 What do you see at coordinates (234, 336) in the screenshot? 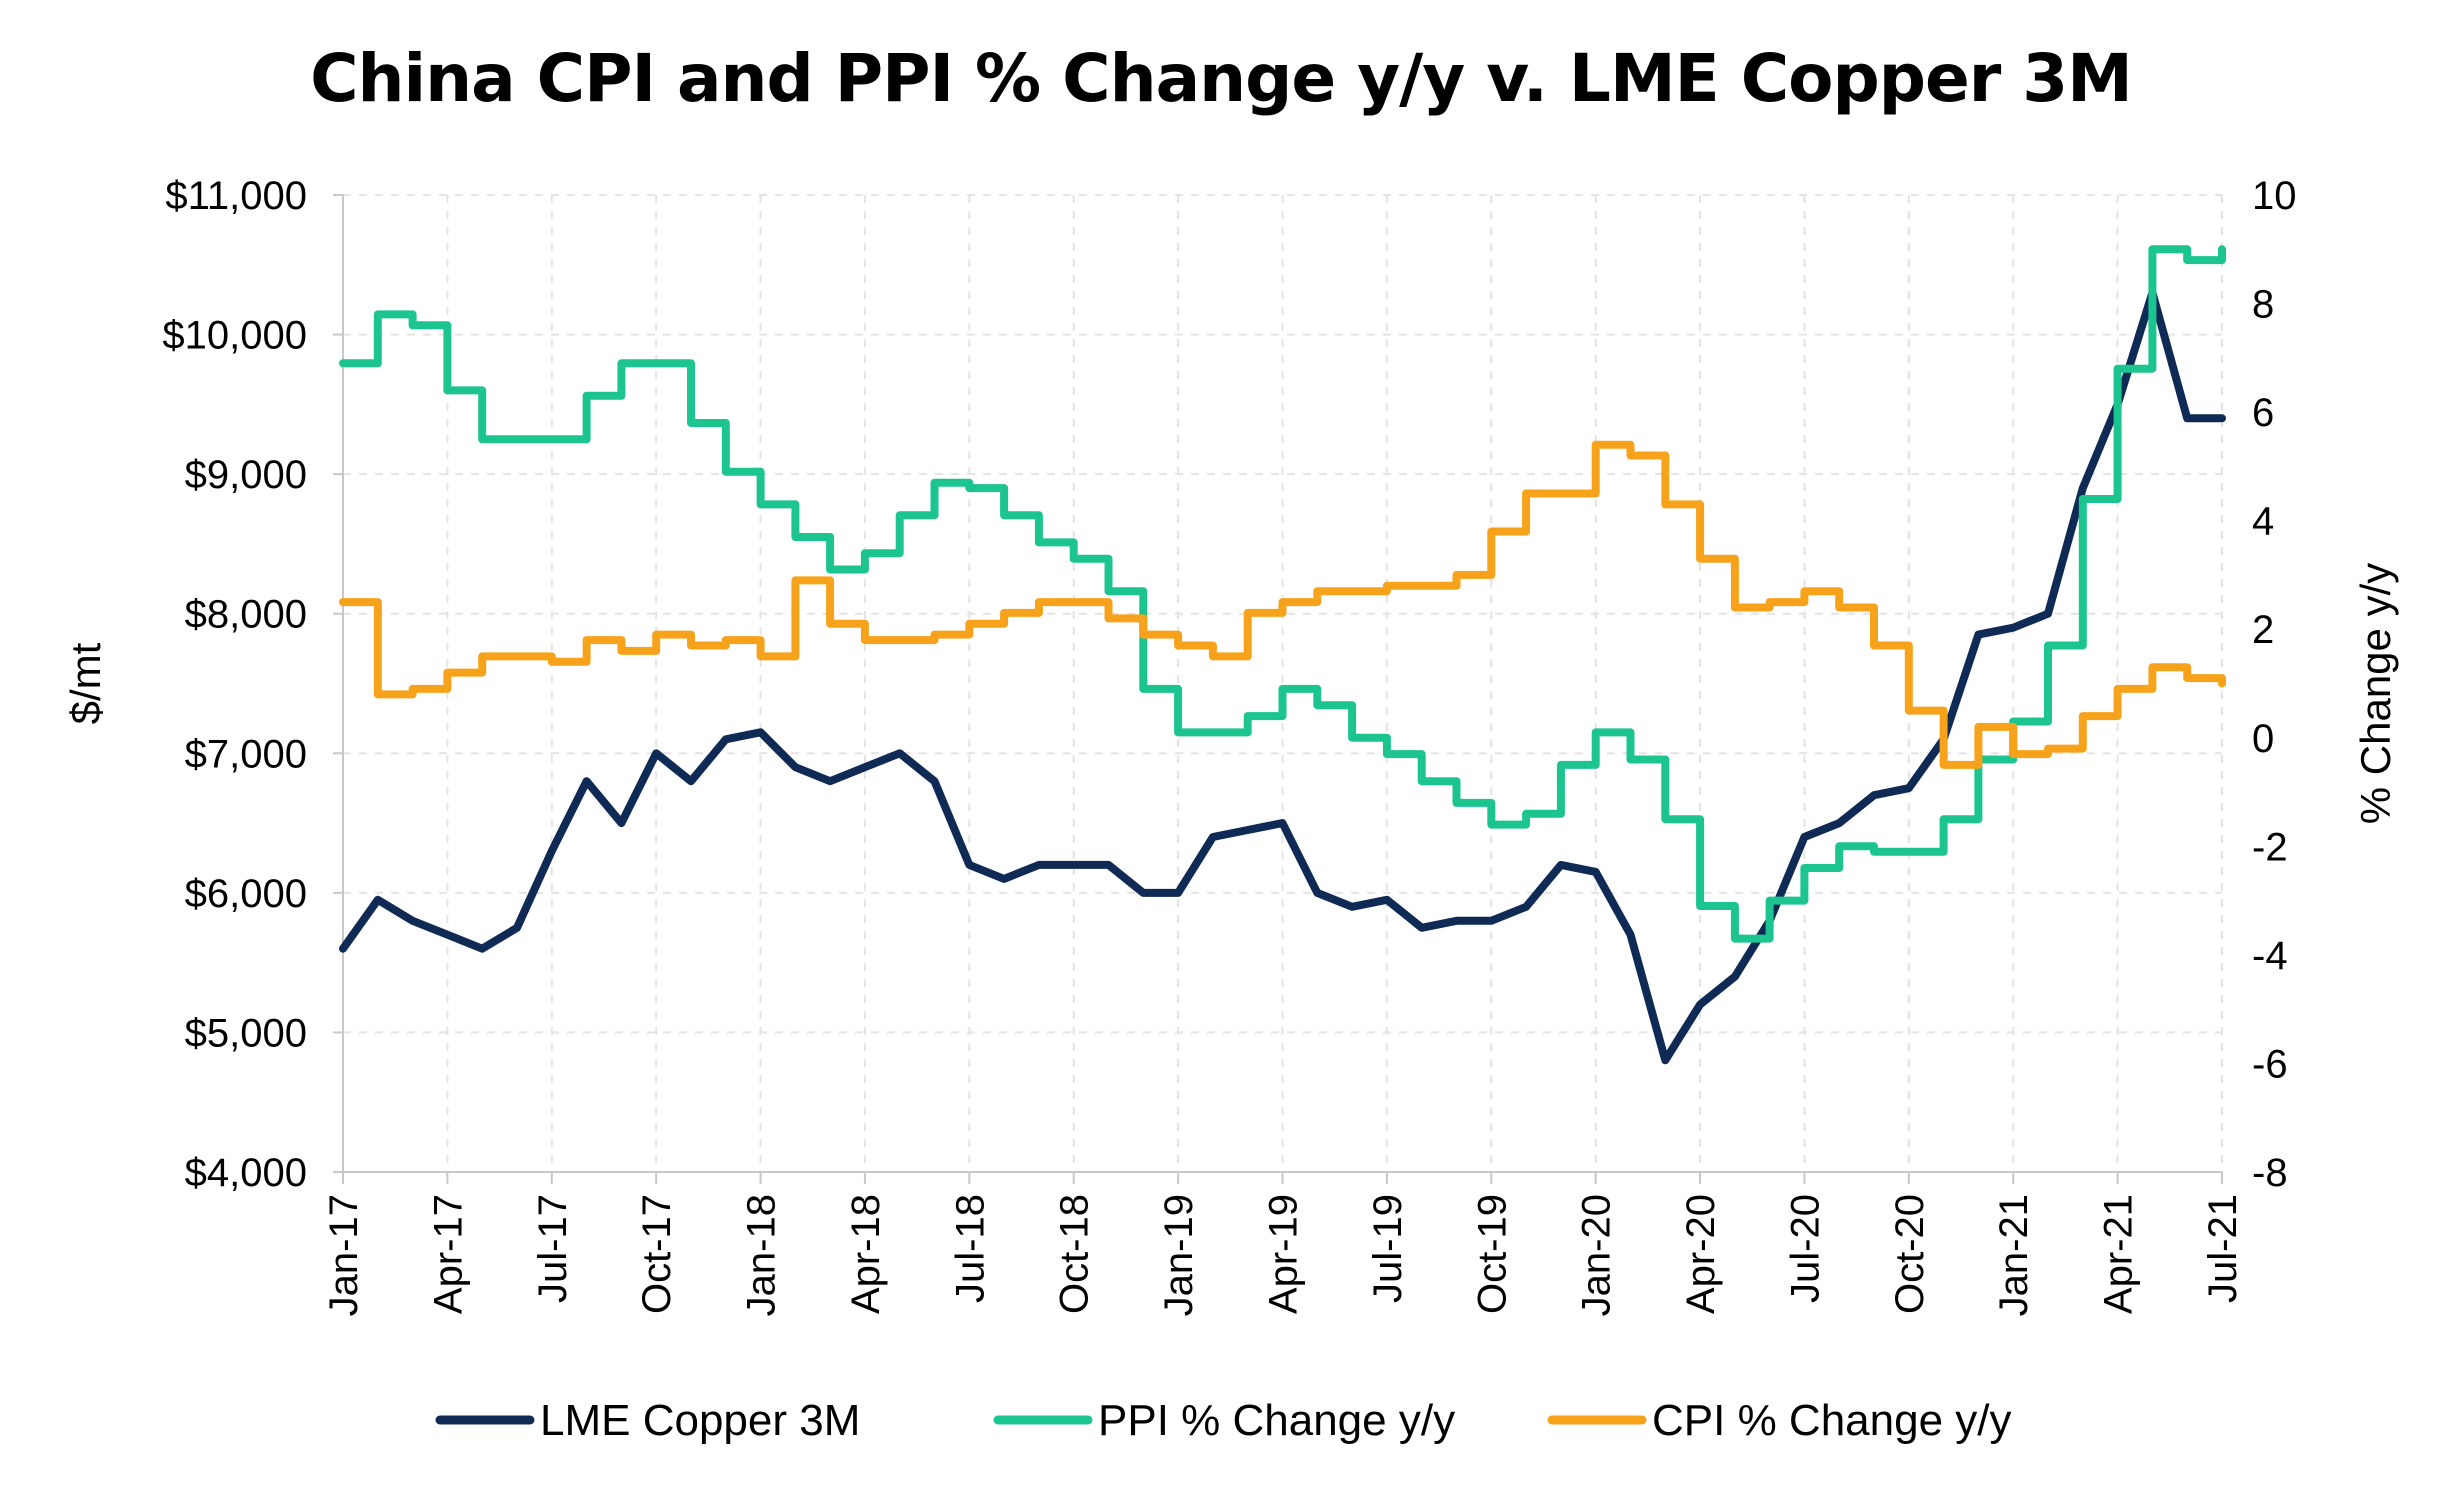
I see `y-left-tick-label: $10,000` at bounding box center [234, 336].